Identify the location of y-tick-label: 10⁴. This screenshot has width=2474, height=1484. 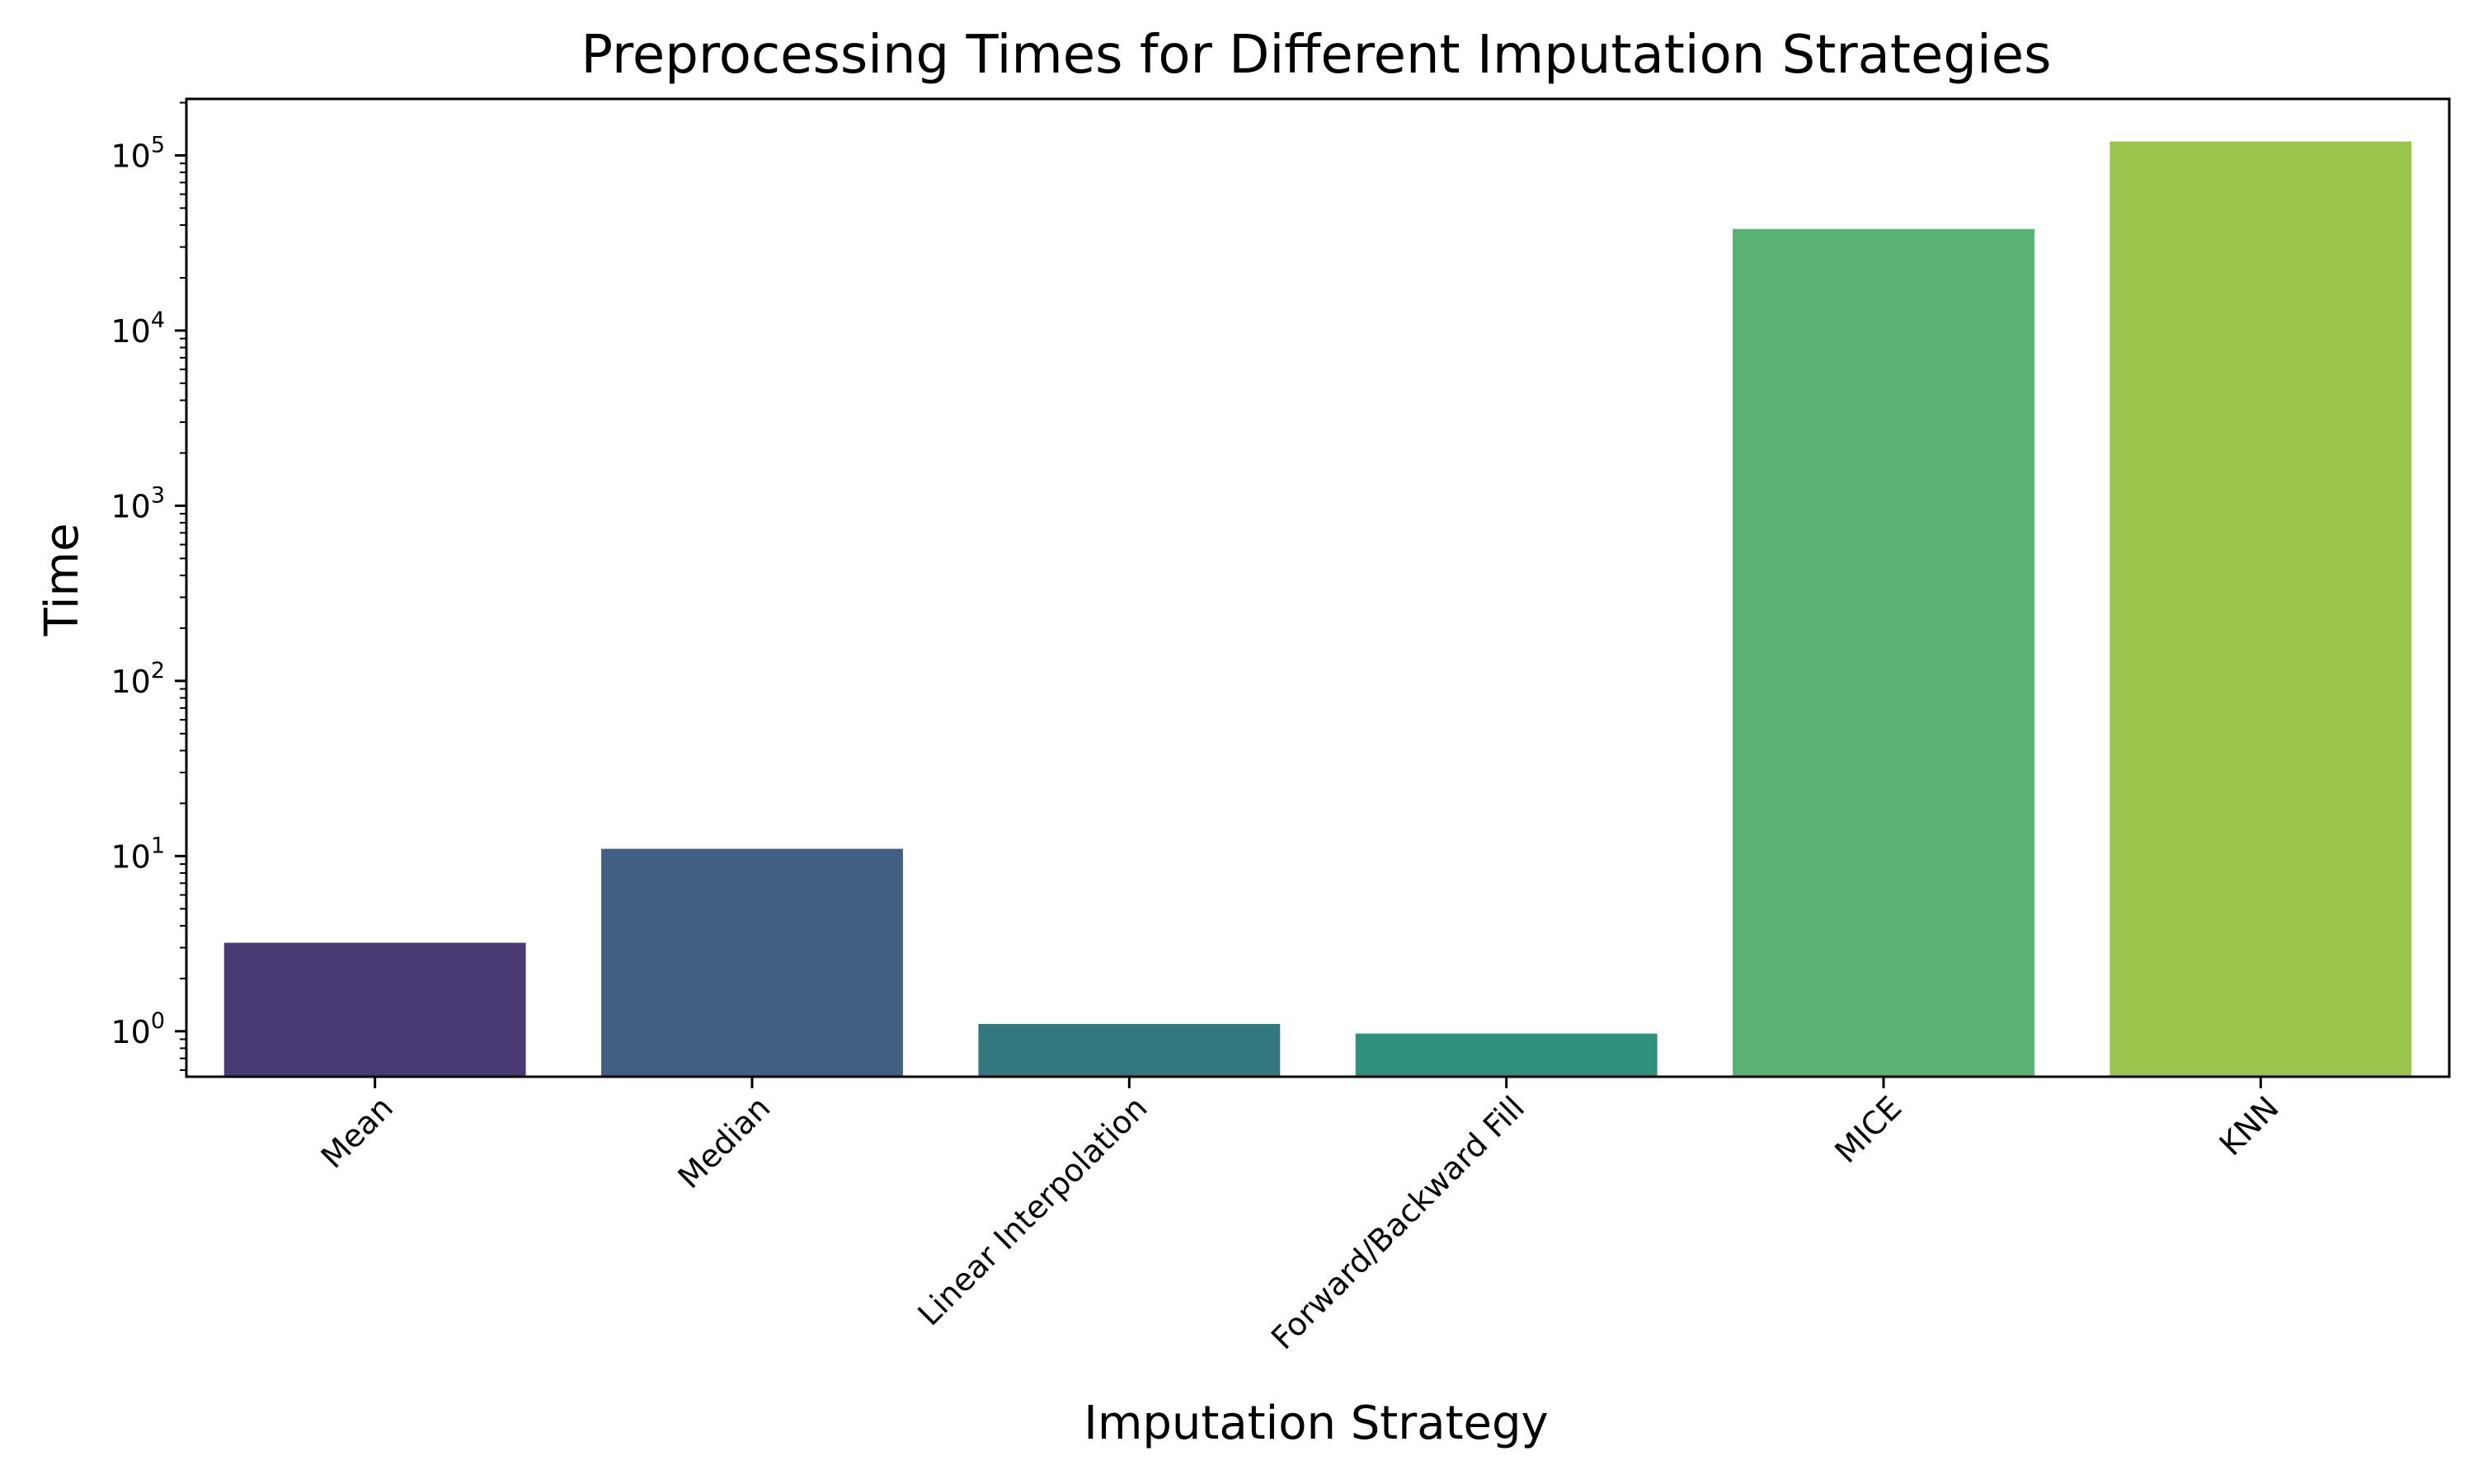
(138, 329).